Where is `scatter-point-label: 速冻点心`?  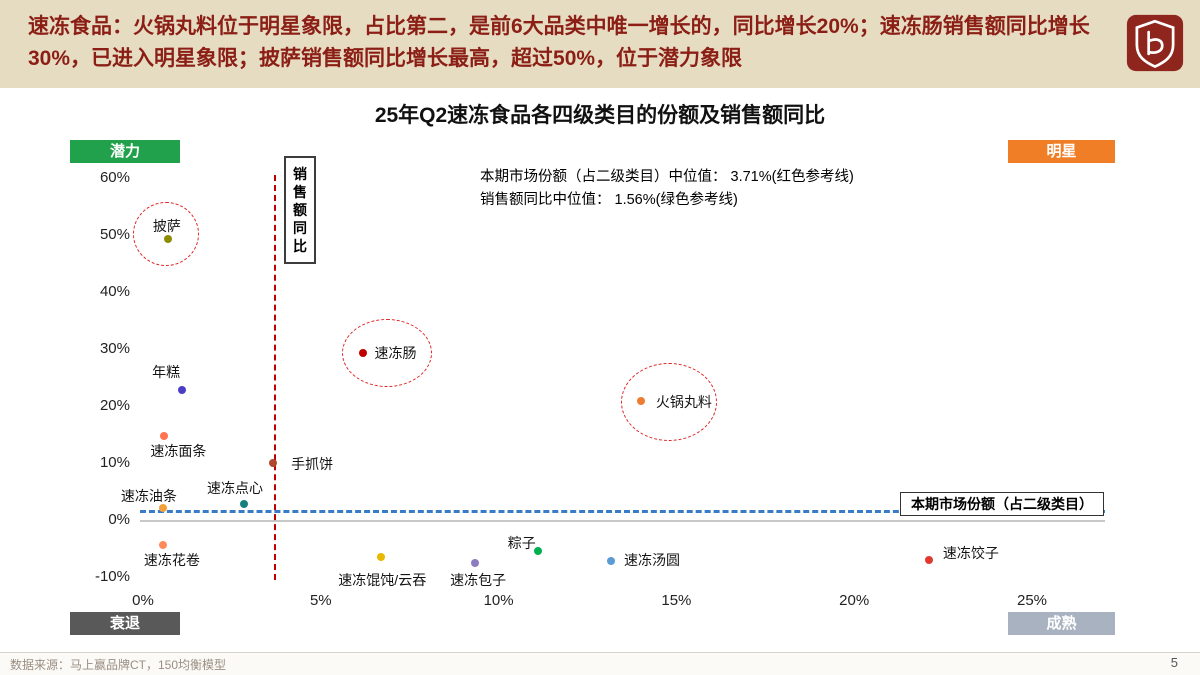
scatter-point-label: 速冻点心 is located at coordinates (234, 487).